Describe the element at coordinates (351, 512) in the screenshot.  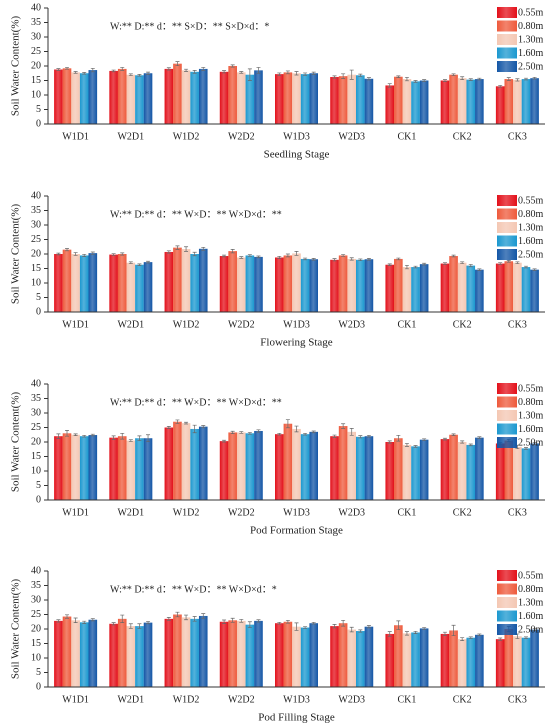
I see `x-tick-label: W2D3` at that location.